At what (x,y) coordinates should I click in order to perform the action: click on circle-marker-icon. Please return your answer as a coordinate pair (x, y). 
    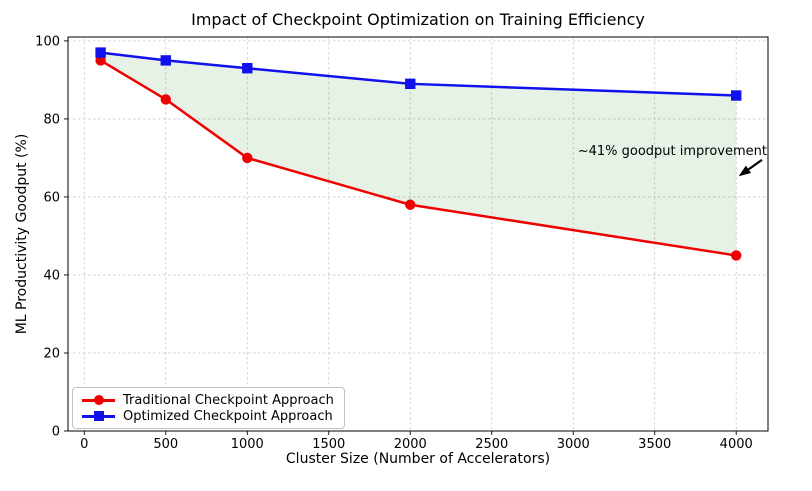
    Looking at the image, I should click on (98, 400).